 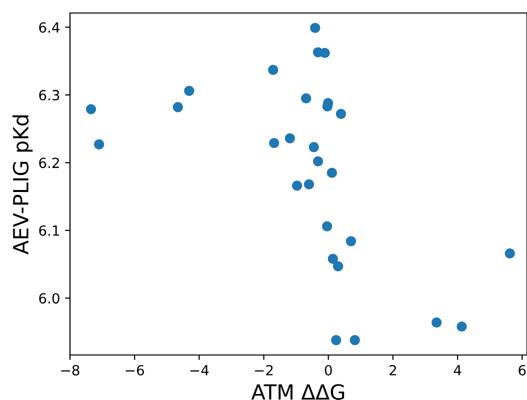 What do you see at coordinates (458, 370) in the screenshot?
I see `x-tick-label: 4` at bounding box center [458, 370].